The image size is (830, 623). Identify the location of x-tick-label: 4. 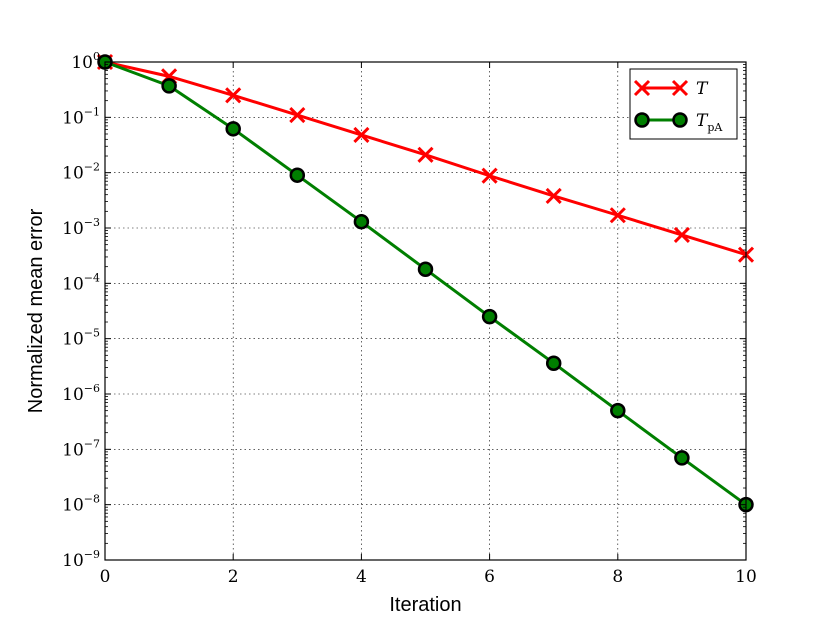
(361, 577).